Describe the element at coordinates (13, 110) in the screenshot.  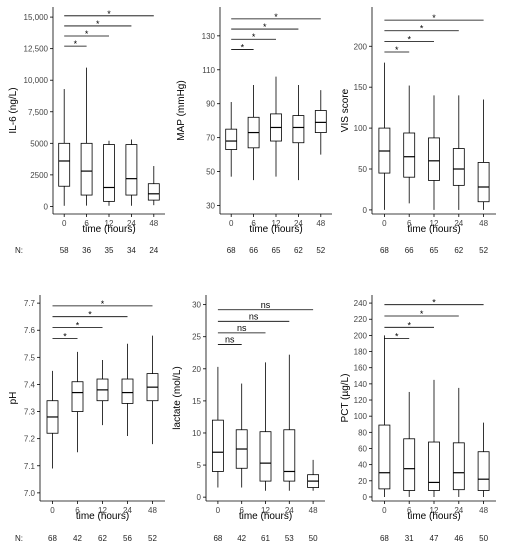
I see `y-axis-title: IL-6 (ng/L)` at that location.